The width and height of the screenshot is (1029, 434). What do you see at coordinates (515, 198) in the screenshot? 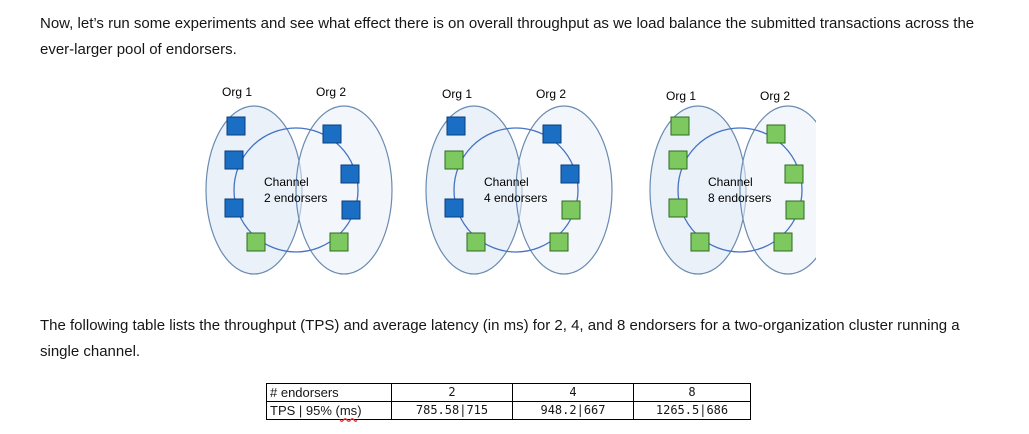
I see `endorsers-label: 4 endorsers` at bounding box center [515, 198].